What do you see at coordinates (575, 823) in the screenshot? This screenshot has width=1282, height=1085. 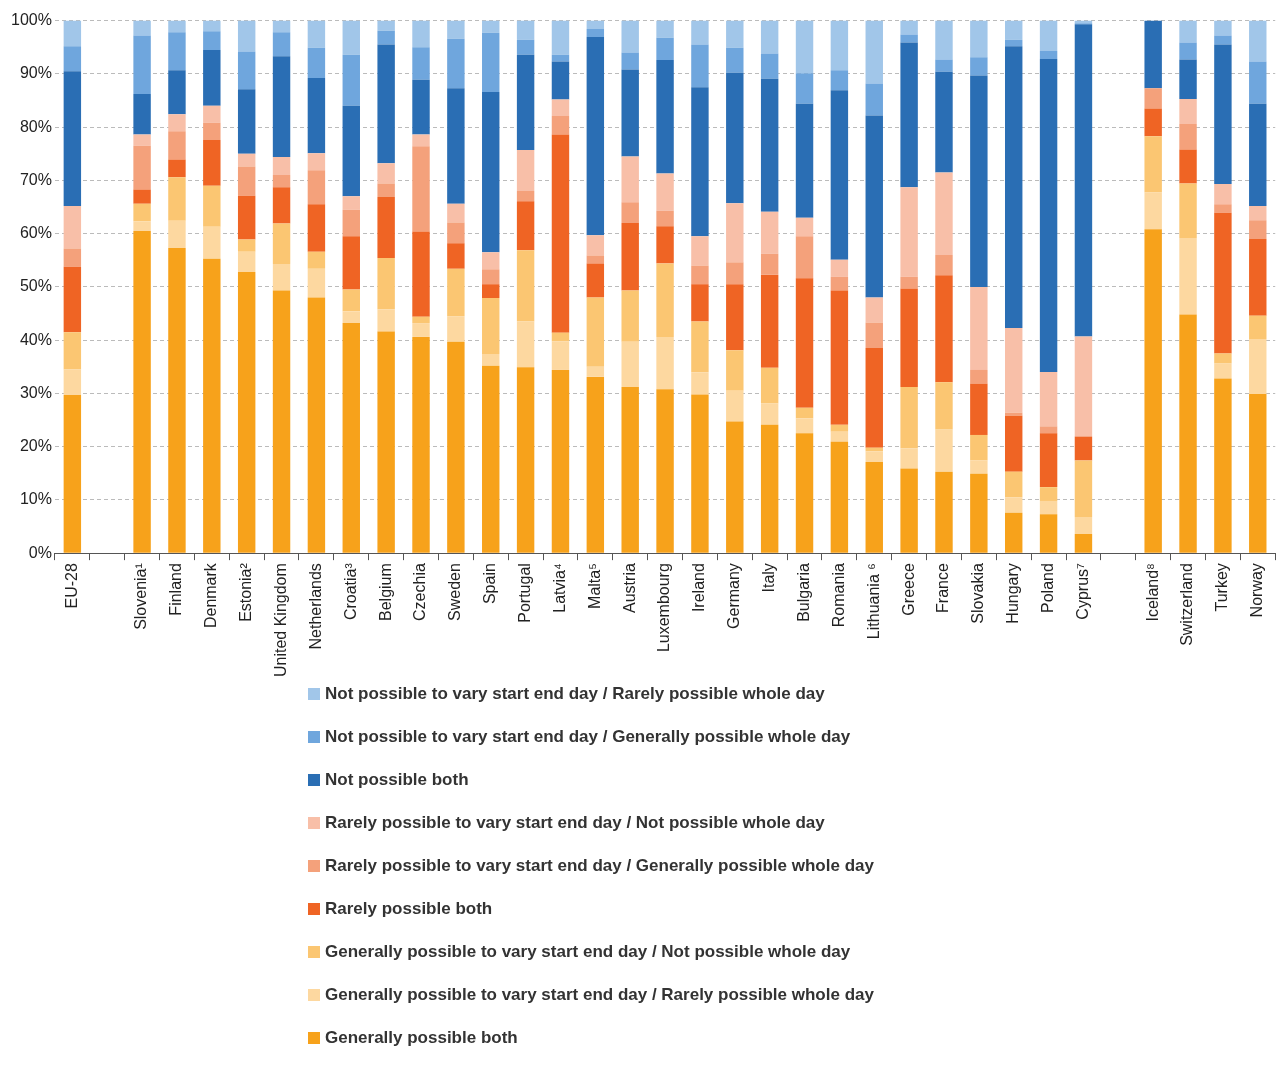 I see `legend-label: Rarely possible to vary start end day / Not possible whole day` at bounding box center [575, 823].